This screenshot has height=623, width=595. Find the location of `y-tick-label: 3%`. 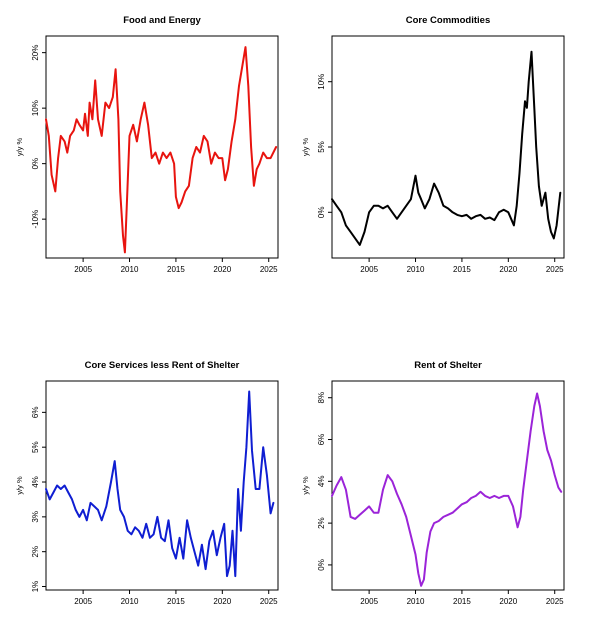

y-tick-label: 3% is located at coordinates (35, 517).